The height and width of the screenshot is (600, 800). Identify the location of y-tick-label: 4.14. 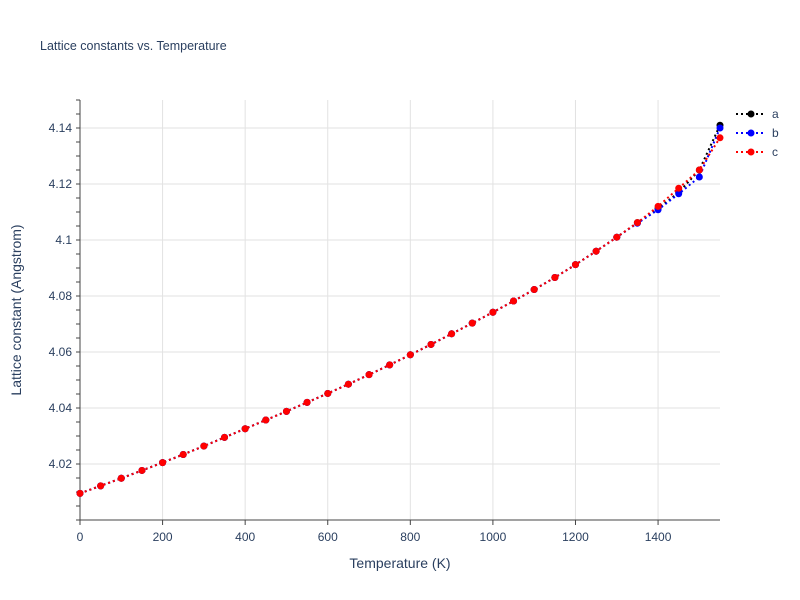
(61, 128).